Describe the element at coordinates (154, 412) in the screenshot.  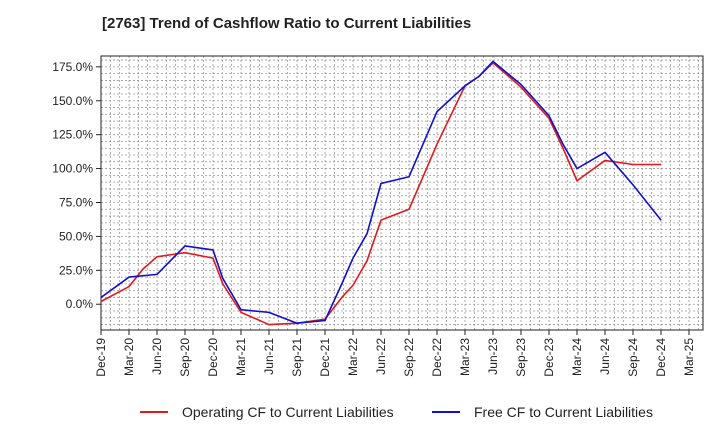
I see `legend-swatch-operating-cf` at that location.